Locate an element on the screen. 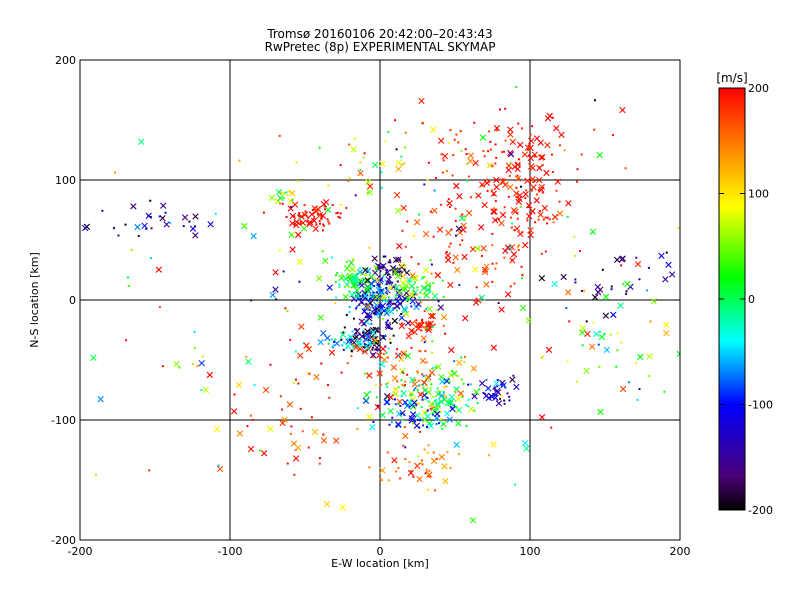  colorbar-ticks: -200 -100 0 100 200 is located at coordinates (746, 299).